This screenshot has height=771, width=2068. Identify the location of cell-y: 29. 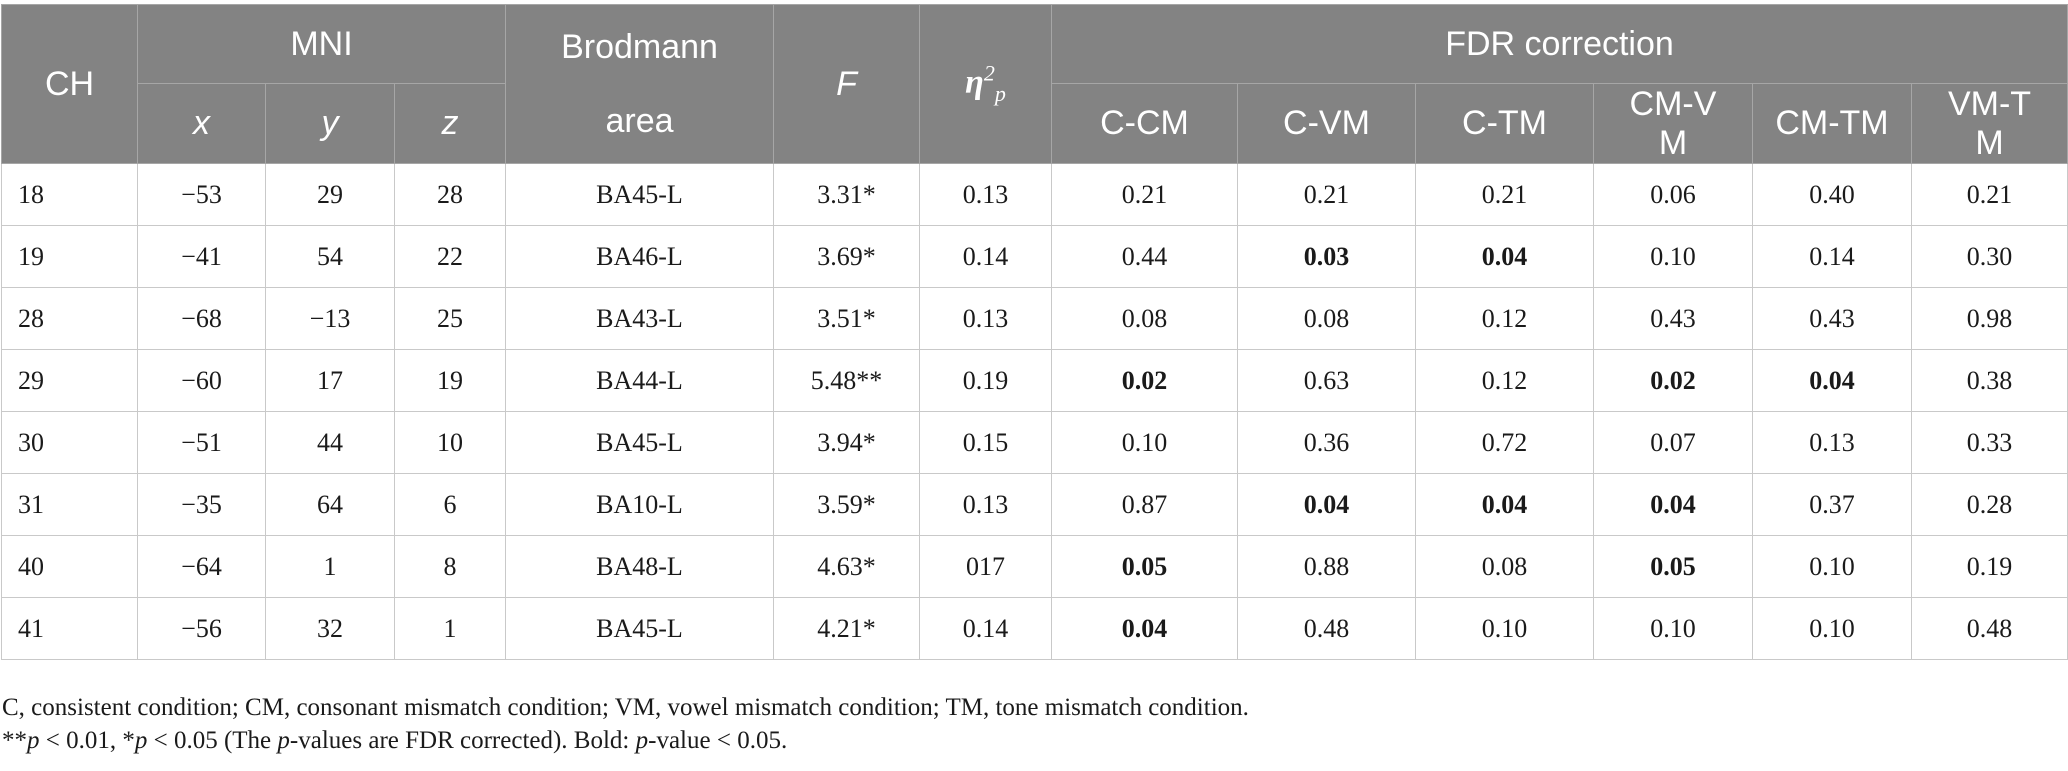
(330, 194).